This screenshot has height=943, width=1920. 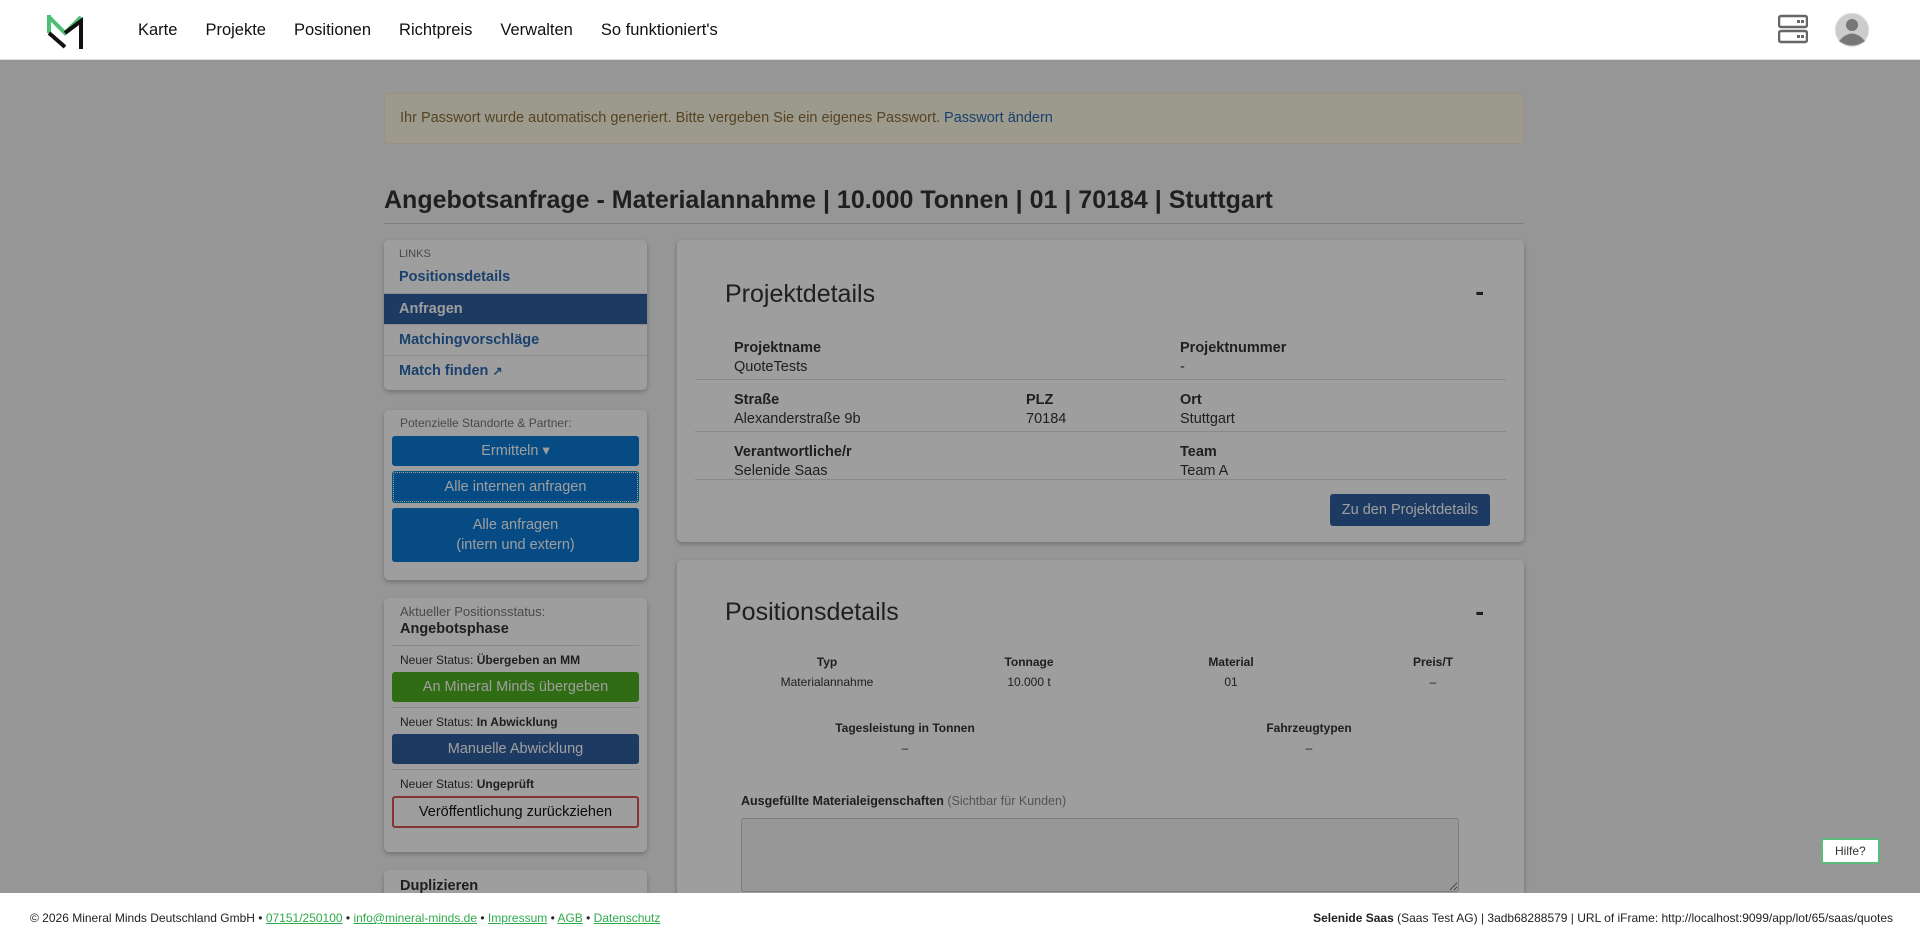 I want to click on external-link-icon: ↗, so click(x=497, y=371).